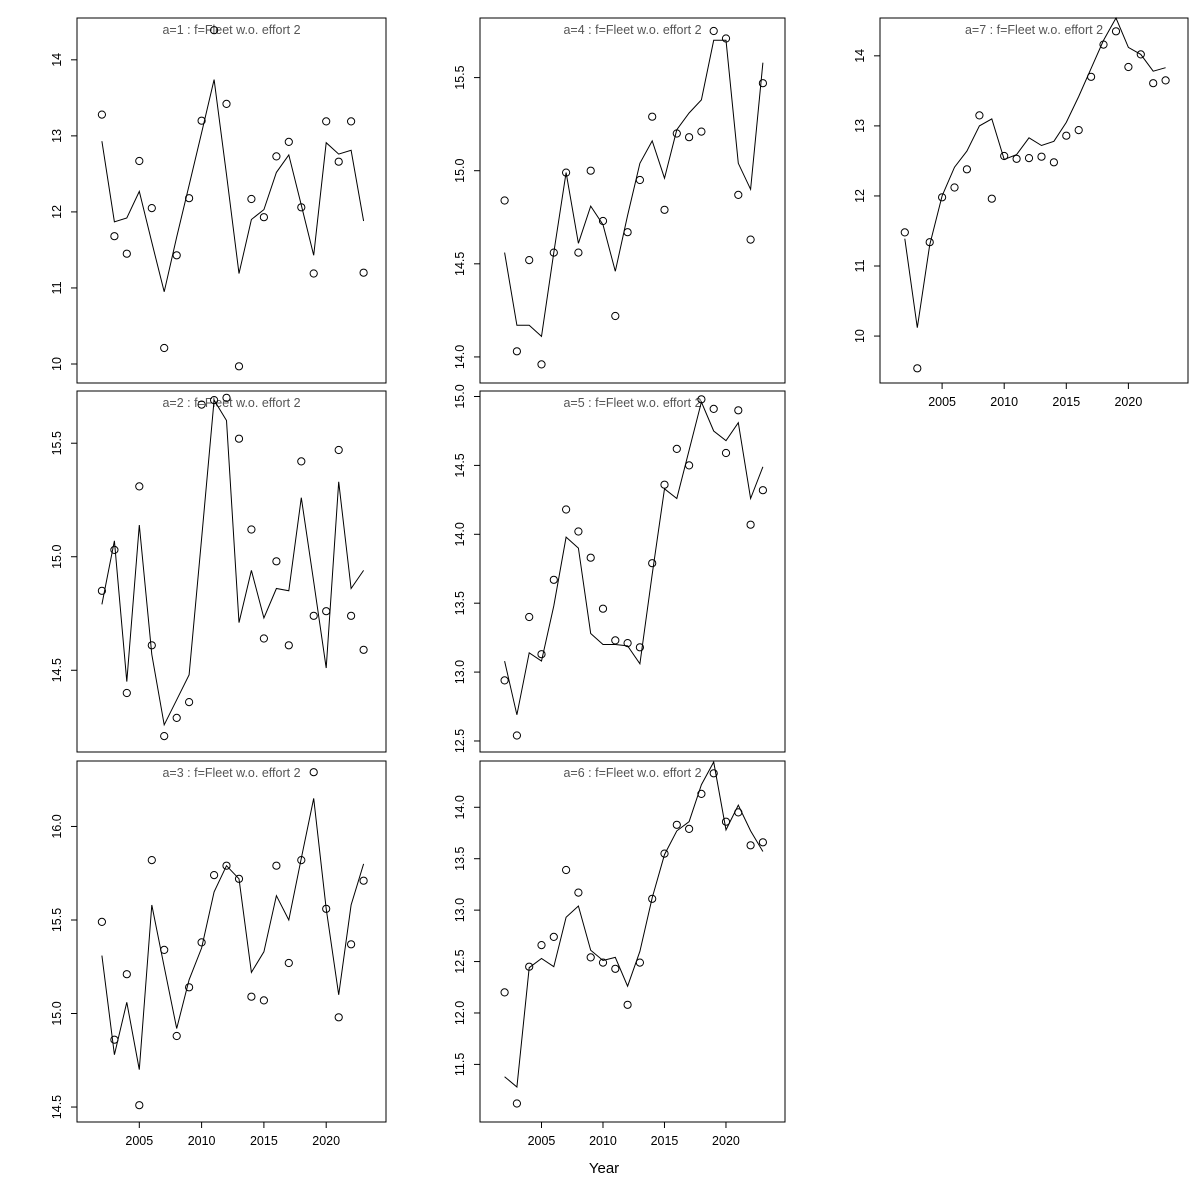 This screenshot has height=1200, width=1200. What do you see at coordinates (604, 1168) in the screenshot?
I see `x-axis-label: Year` at bounding box center [604, 1168].